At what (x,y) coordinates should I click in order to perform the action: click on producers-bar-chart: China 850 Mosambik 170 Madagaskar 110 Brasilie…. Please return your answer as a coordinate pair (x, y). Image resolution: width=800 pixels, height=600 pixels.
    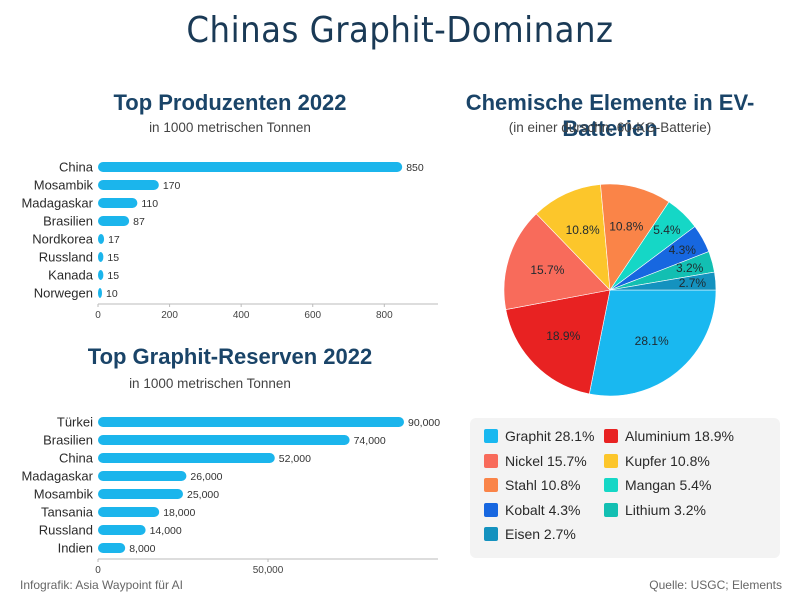
    Looking at the image, I should click on (229, 240).